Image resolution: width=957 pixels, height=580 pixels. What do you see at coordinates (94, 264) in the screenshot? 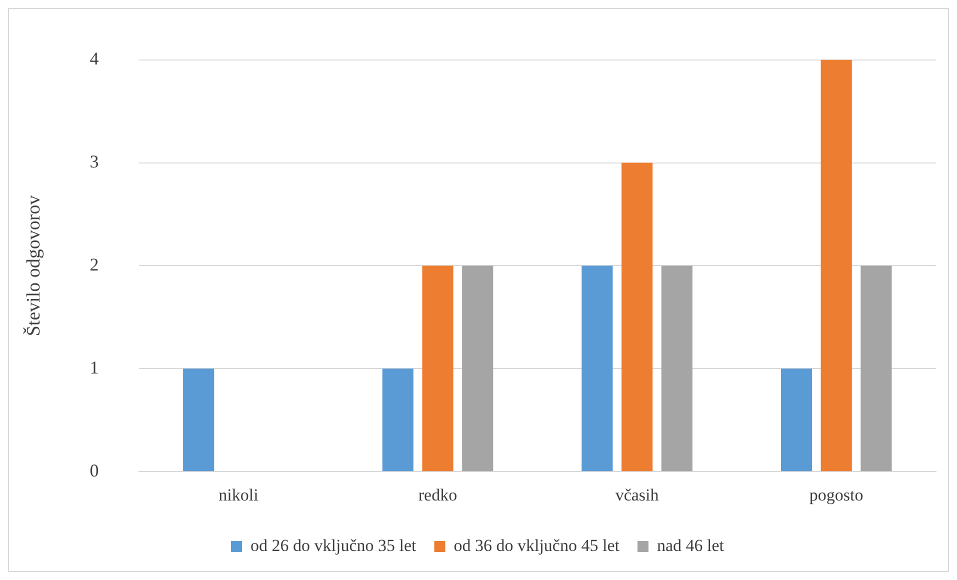
I see `y-tick-label: 2` at bounding box center [94, 264].